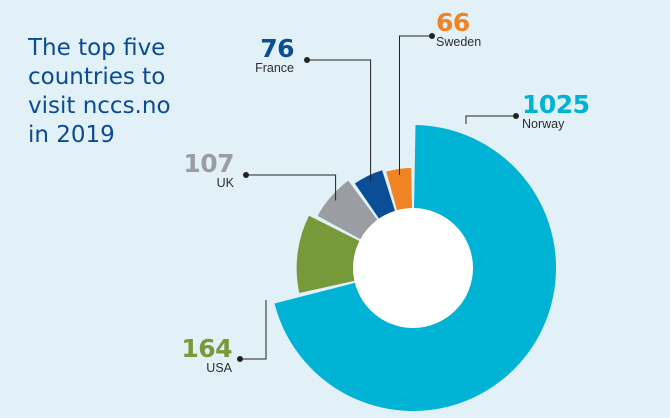 Image resolution: width=670 pixels, height=418 pixels. What do you see at coordinates (97, 77) in the screenshot?
I see `title-line: countries to` at bounding box center [97, 77].